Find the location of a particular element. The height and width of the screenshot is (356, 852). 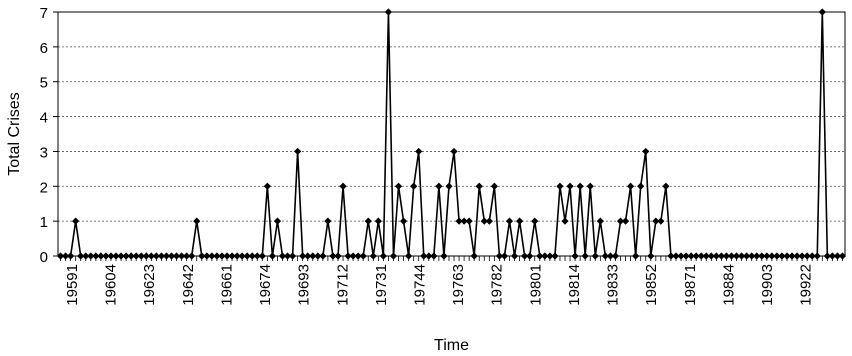

x-tick-label: 19604 is located at coordinates (111, 285).